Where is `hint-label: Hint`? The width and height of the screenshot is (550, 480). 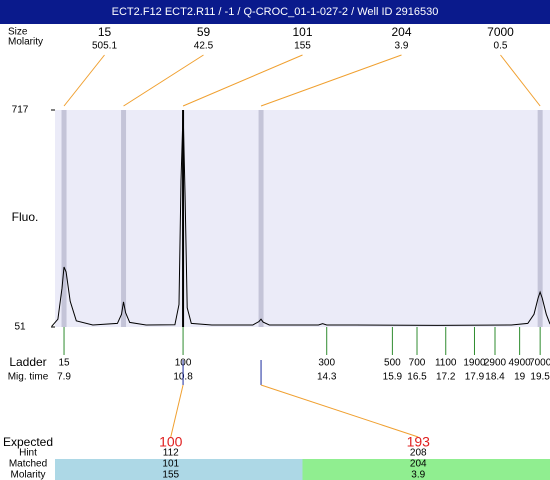 hint-label: Hint is located at coordinates (28, 453).